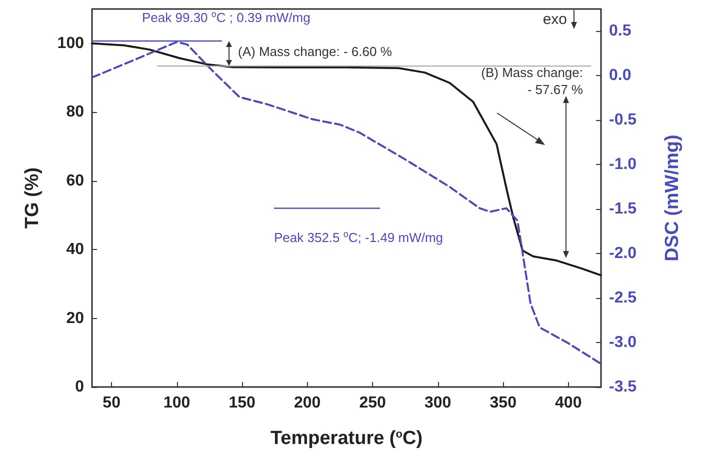  What do you see at coordinates (32, 198) in the screenshot?
I see `y-axis-title: TG (%)` at bounding box center [32, 198].